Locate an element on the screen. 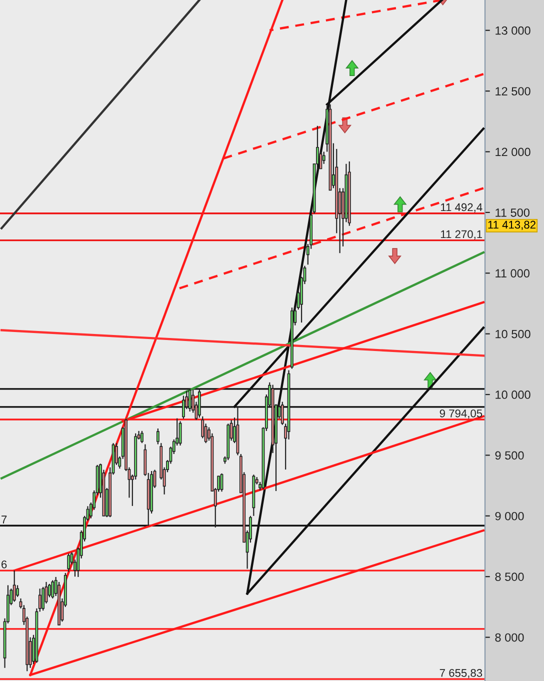  y-tick-label: 11 000 is located at coordinates (513, 273).